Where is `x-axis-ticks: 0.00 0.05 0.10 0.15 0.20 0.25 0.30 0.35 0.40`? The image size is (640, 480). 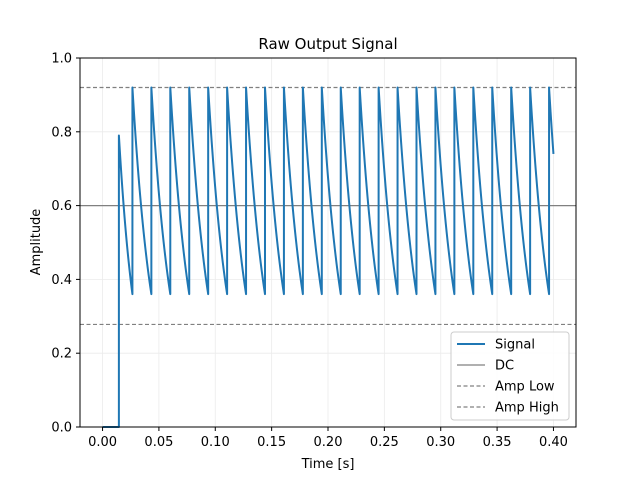 x-axis-ticks: 0.00 0.05 0.10 0.15 0.20 0.25 0.30 0.35 0.40 is located at coordinates (328, 438).